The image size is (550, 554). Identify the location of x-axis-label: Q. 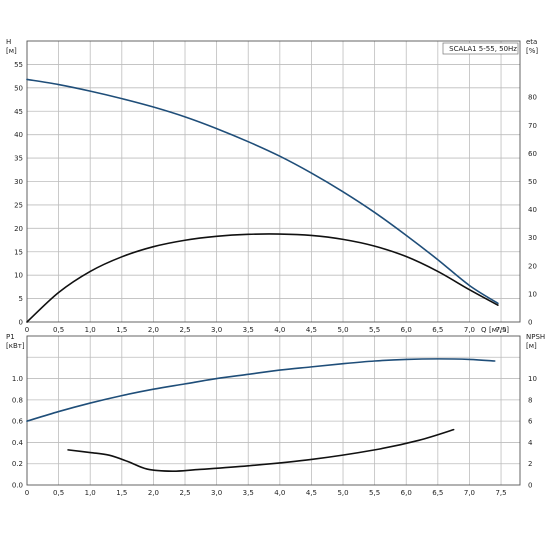
(484, 330).